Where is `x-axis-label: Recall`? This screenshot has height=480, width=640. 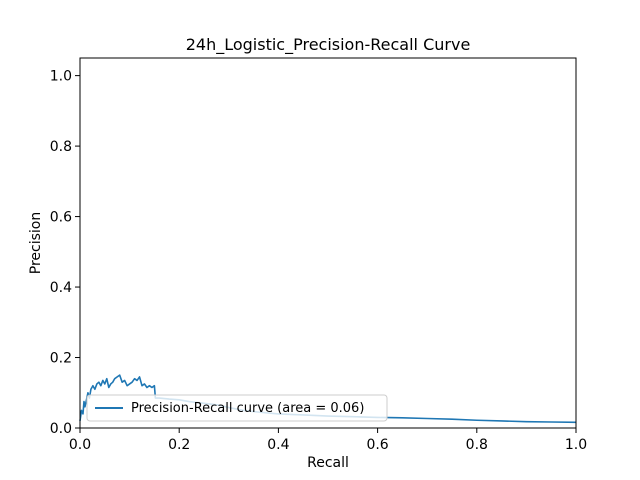
x-axis-label: Recall is located at coordinates (328, 463).